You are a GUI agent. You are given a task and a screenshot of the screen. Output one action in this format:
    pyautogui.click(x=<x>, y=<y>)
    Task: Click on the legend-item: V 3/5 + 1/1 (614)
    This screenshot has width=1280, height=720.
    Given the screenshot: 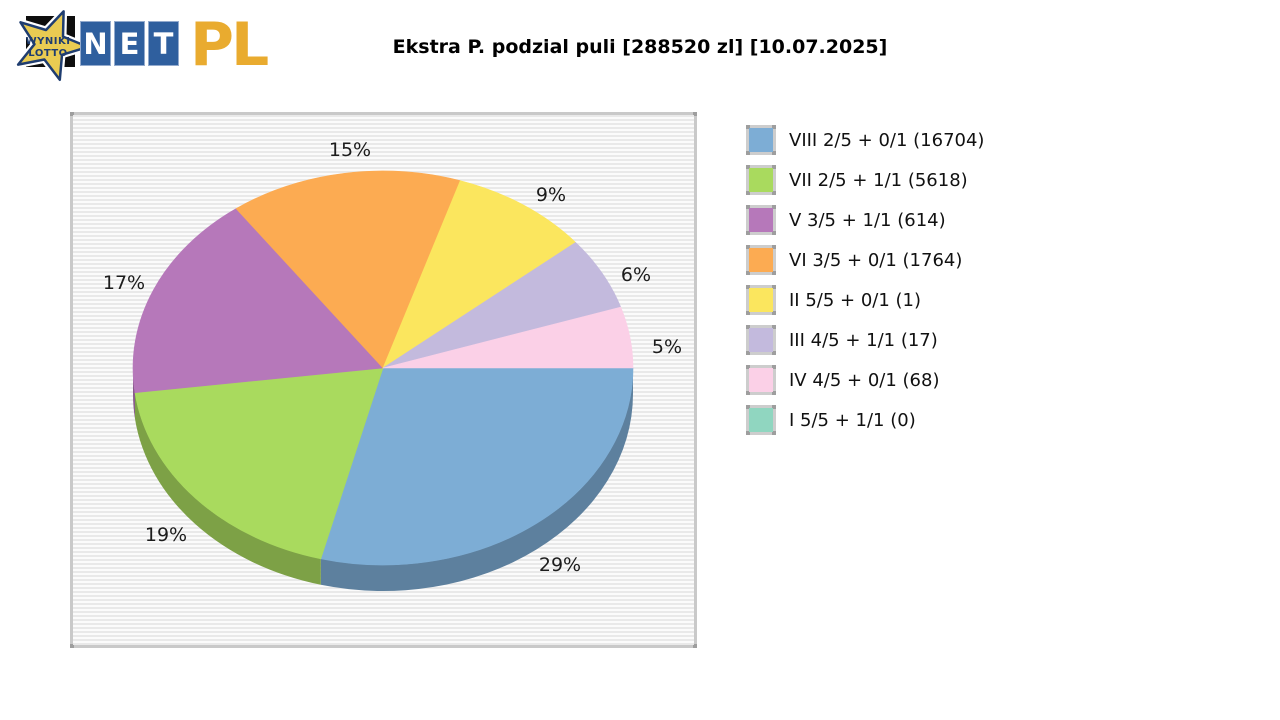 What is the action you would take?
    pyautogui.click(x=865, y=220)
    